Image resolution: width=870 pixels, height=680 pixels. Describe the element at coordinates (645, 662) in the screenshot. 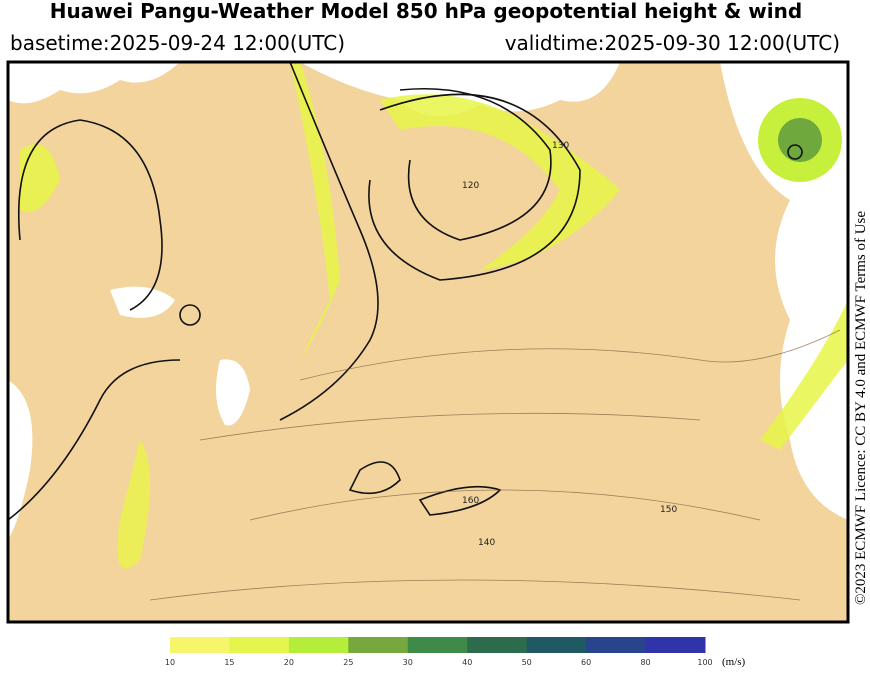

I see `colorbar-tick-label: 80` at that location.